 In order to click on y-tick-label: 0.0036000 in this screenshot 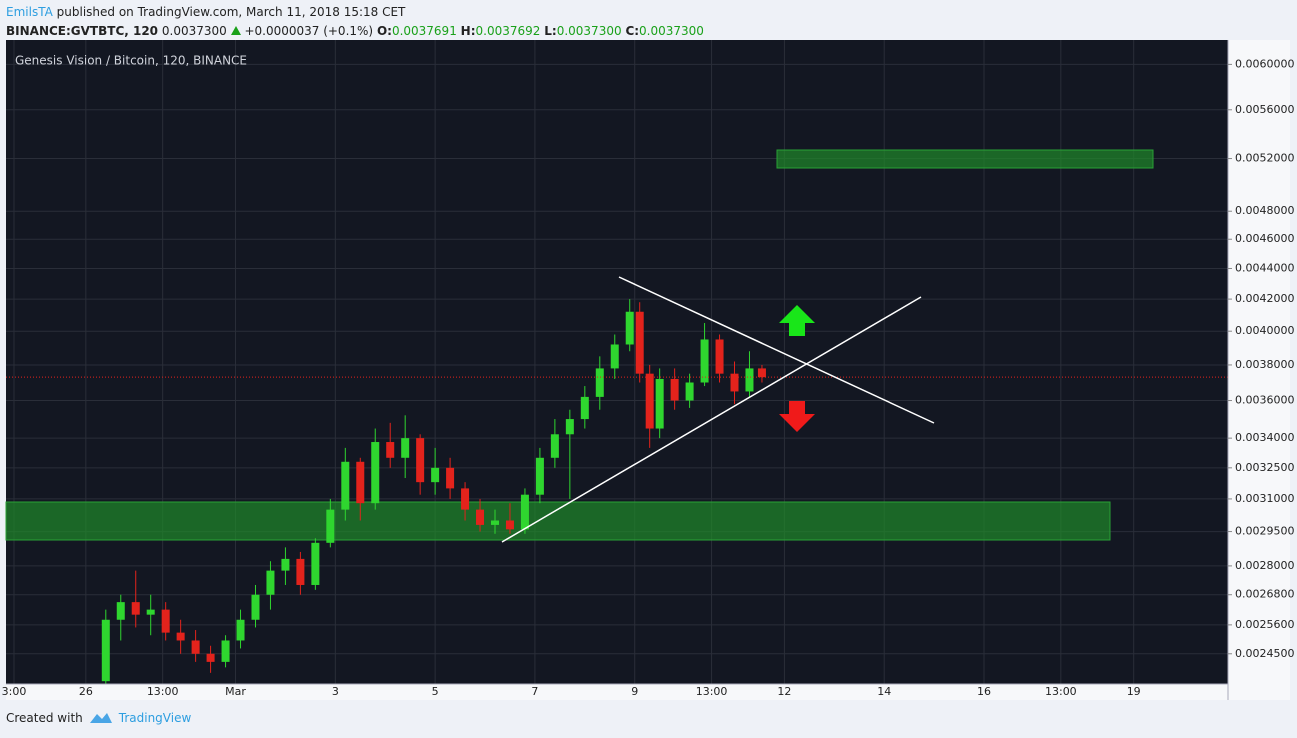, I will do `click(1265, 400)`.